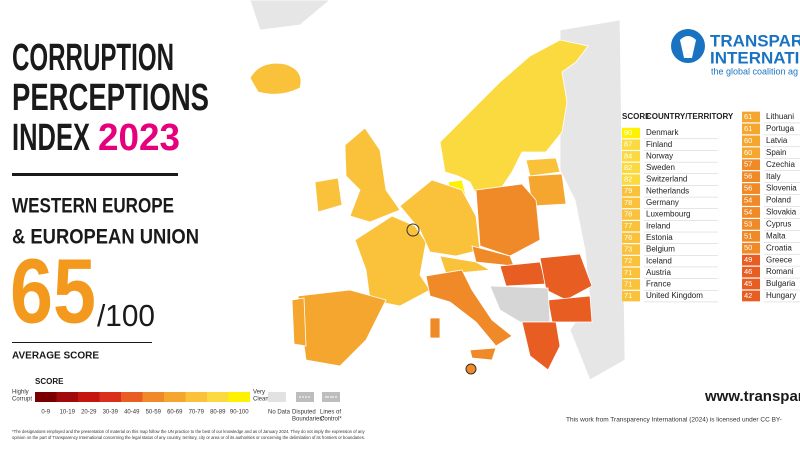 This screenshot has height=450, width=800. Describe the element at coordinates (628, 248) in the screenshot. I see `score-value: 73` at that location.